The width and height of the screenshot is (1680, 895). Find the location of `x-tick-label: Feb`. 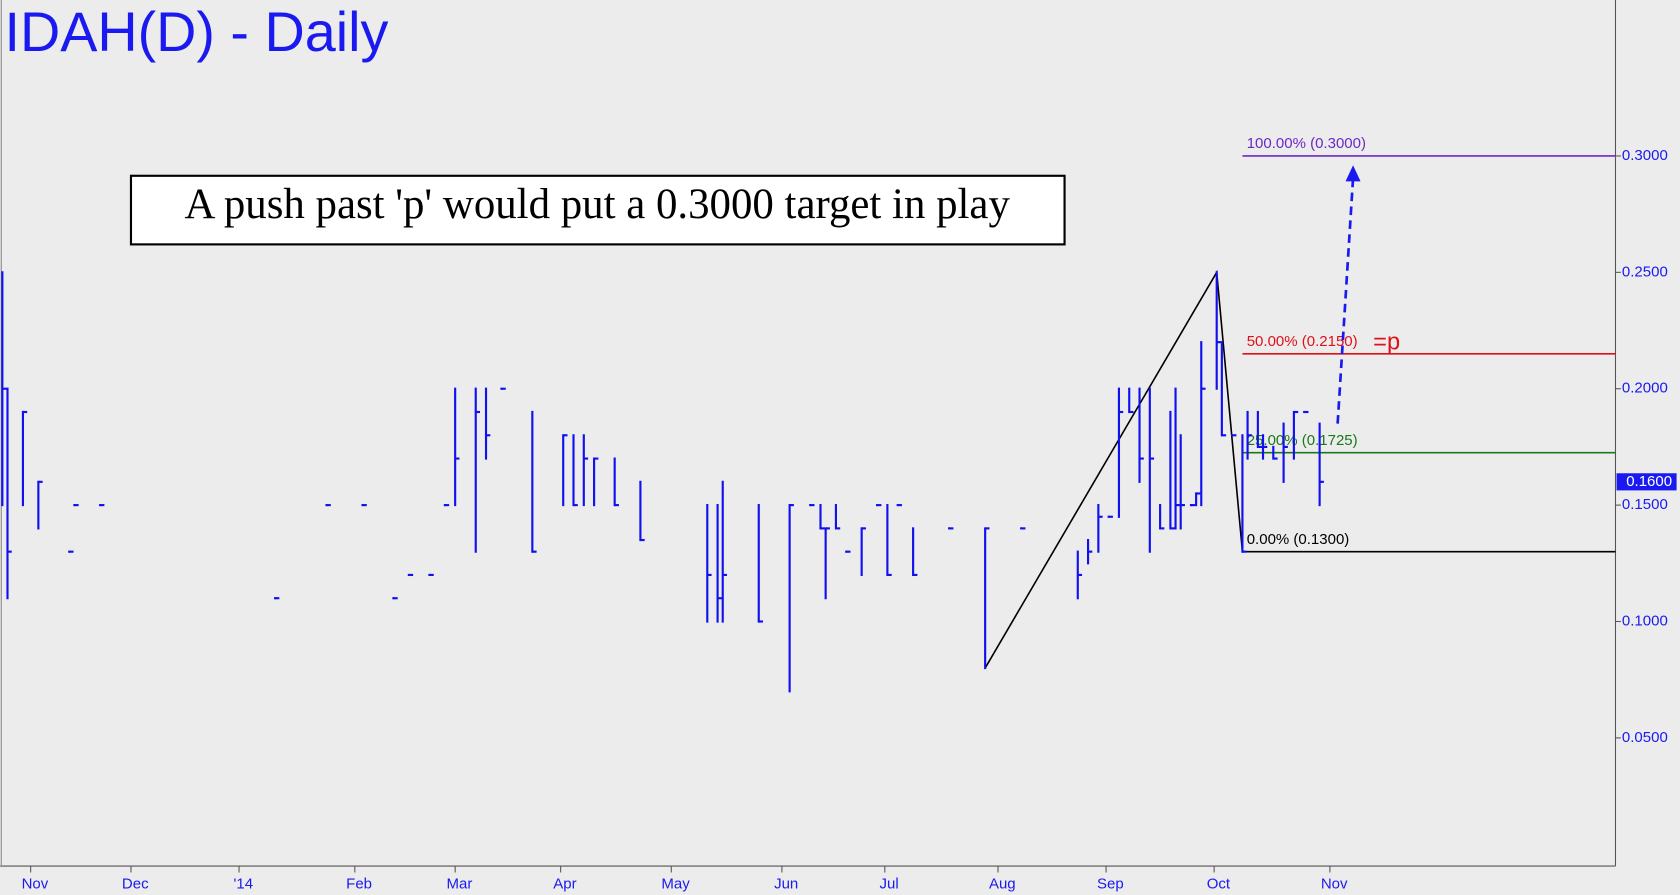

x-tick-label: Feb is located at coordinates (359, 883).